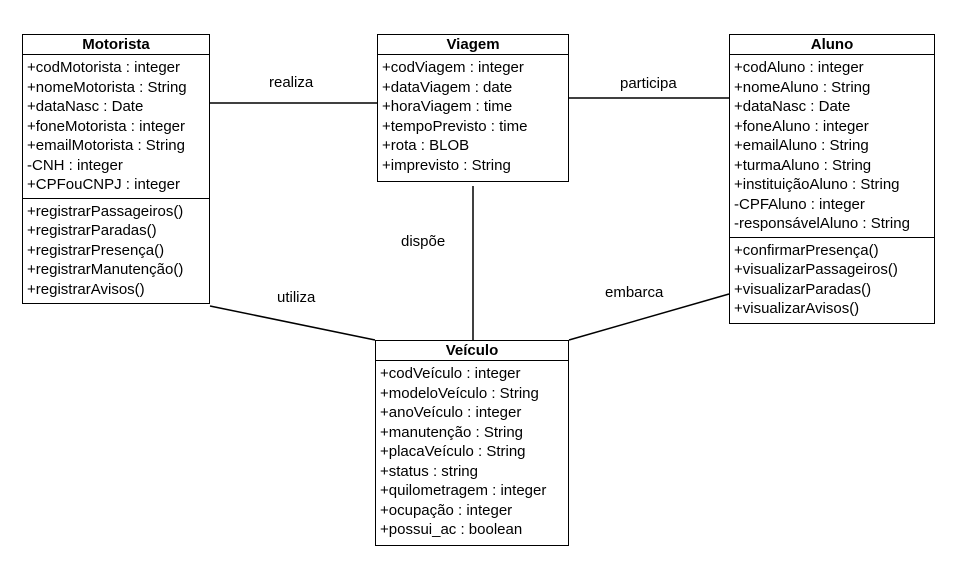 The image size is (967, 563). I want to click on attribute-item: +emailMotorista : String, so click(106, 145).